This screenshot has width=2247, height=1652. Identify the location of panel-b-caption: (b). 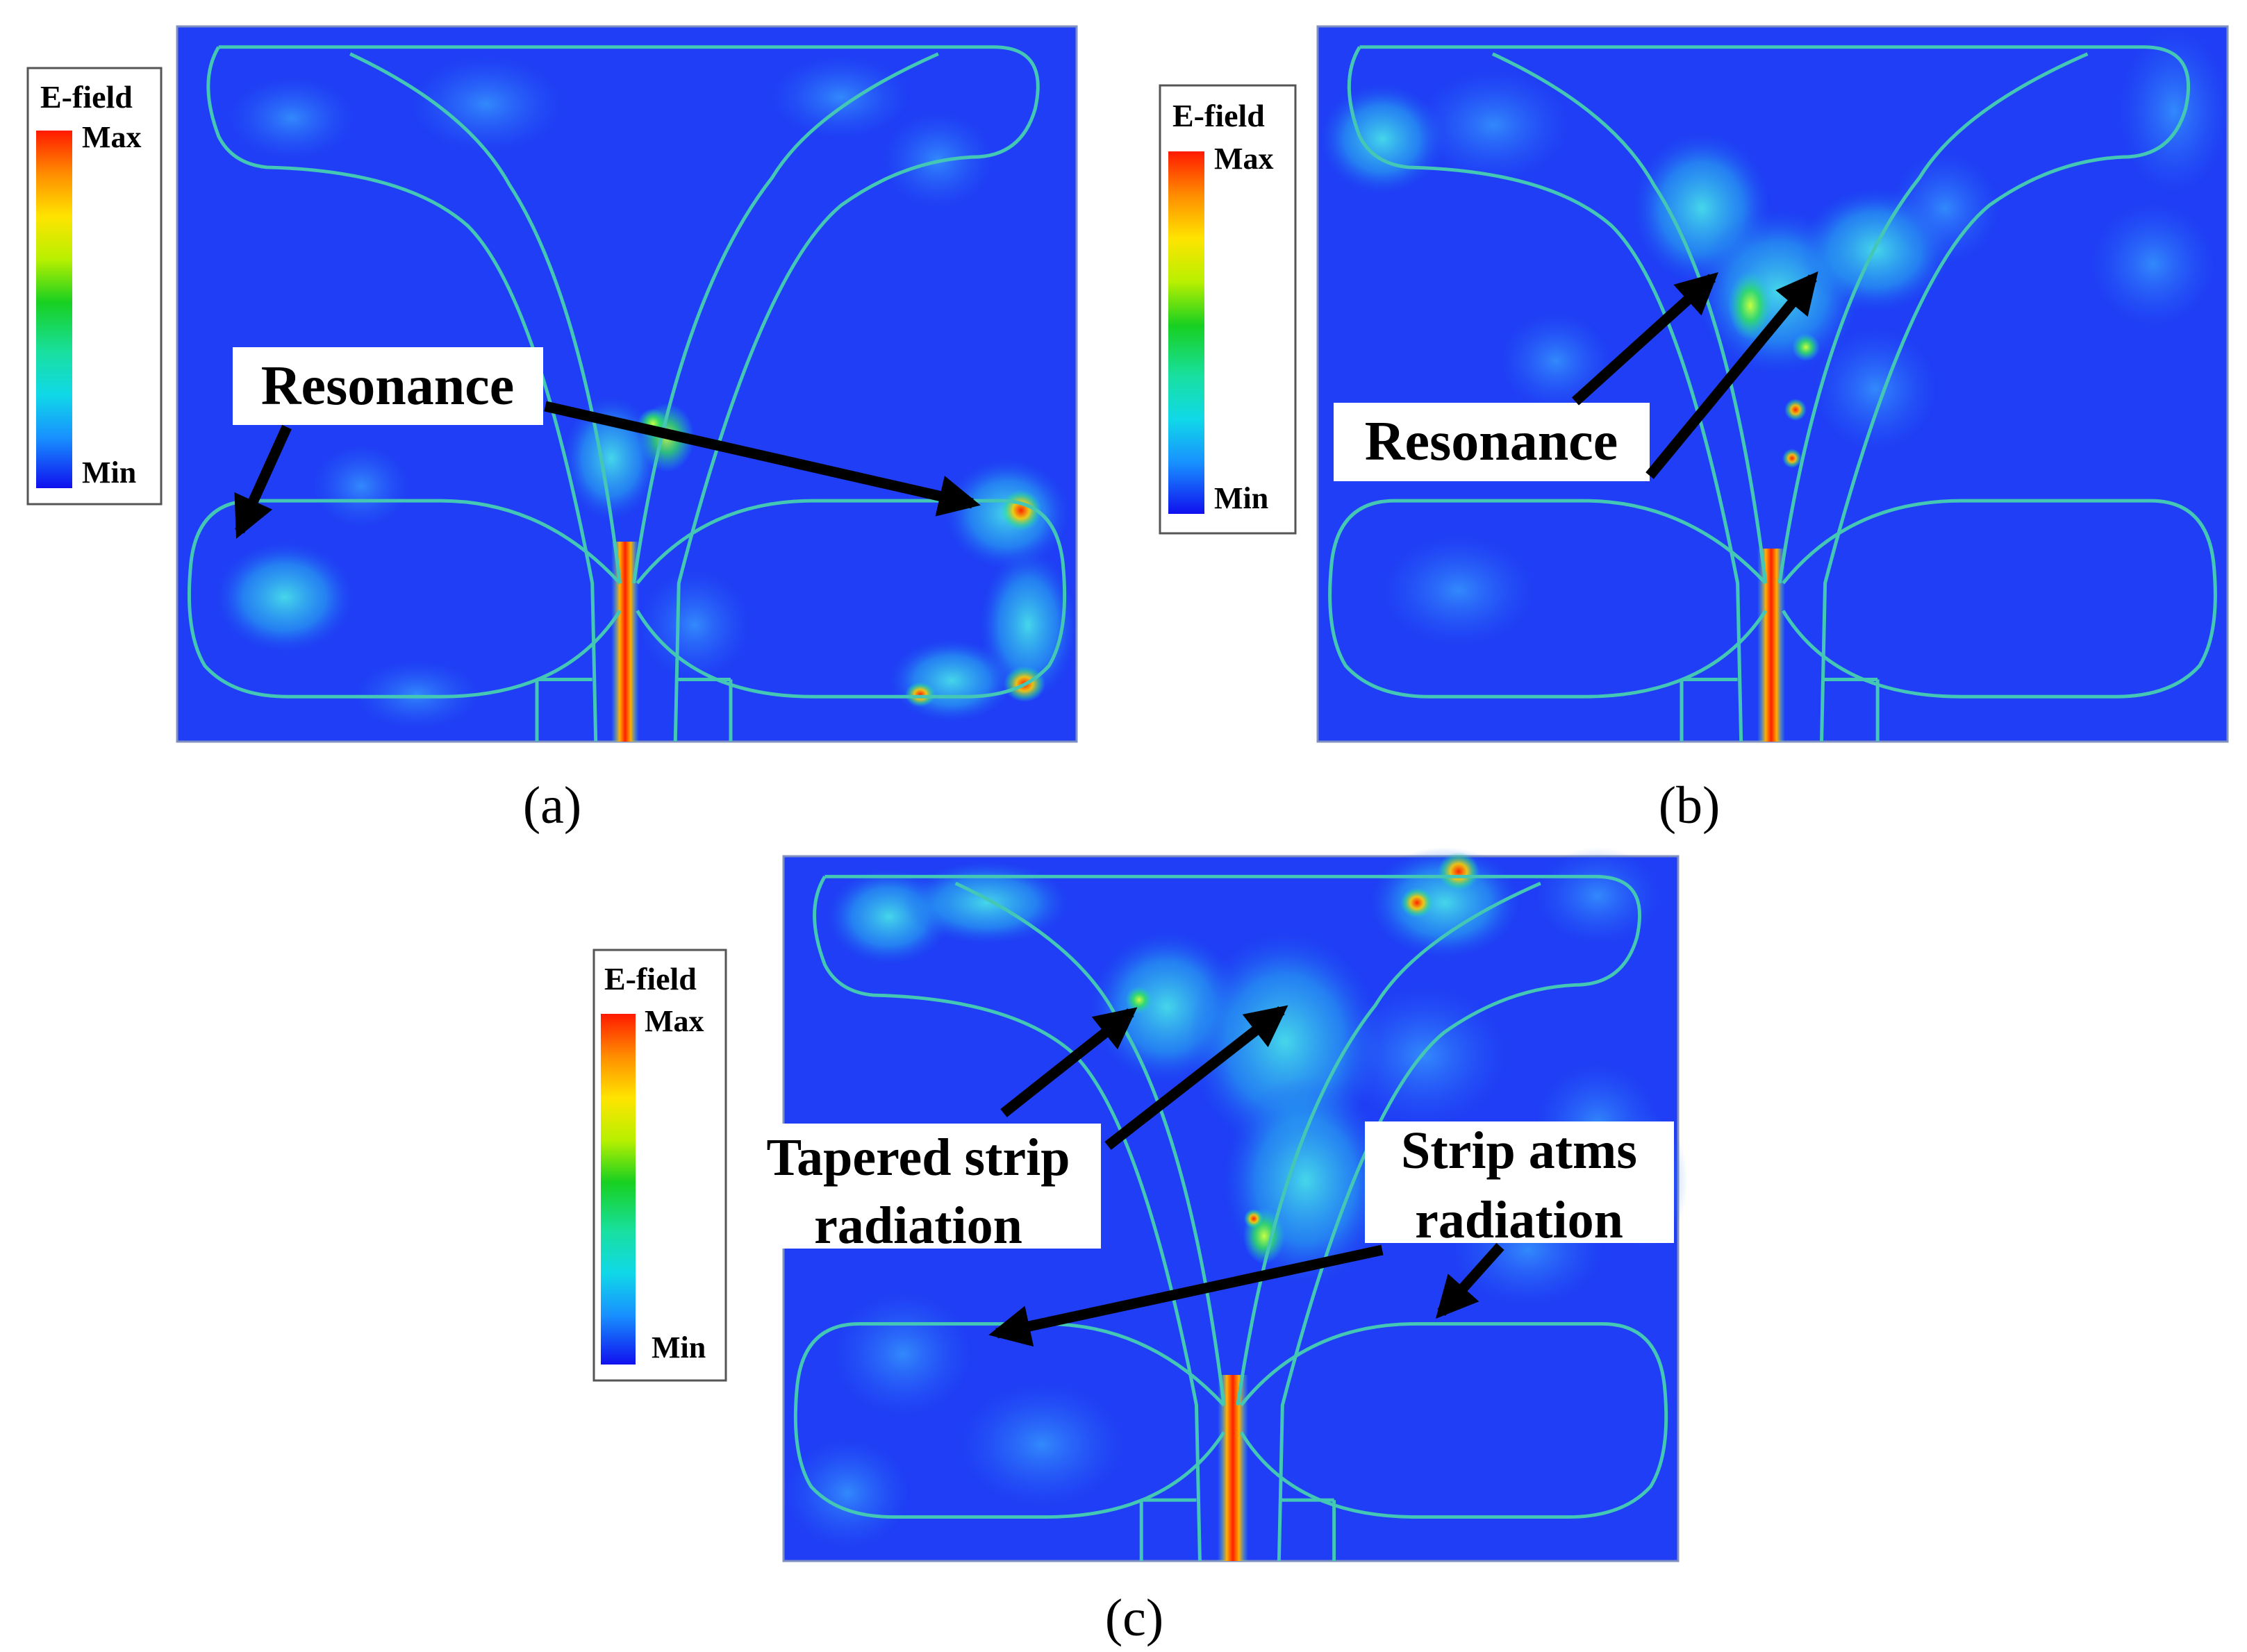
(1690, 805).